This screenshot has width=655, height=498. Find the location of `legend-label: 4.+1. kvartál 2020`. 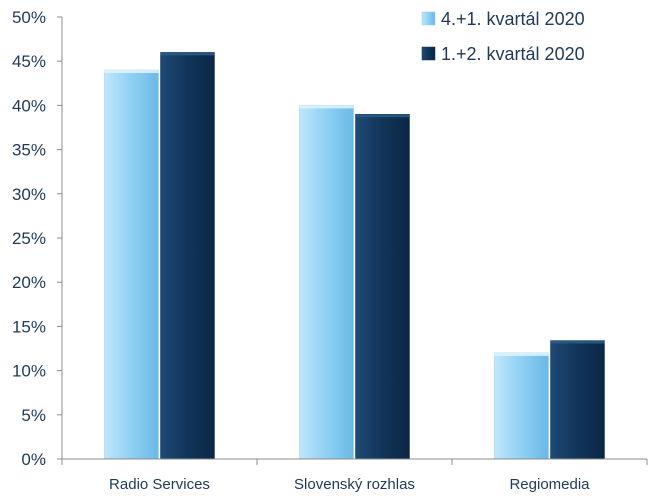

legend-label: 4.+1. kvartál 2020 is located at coordinates (513, 19).